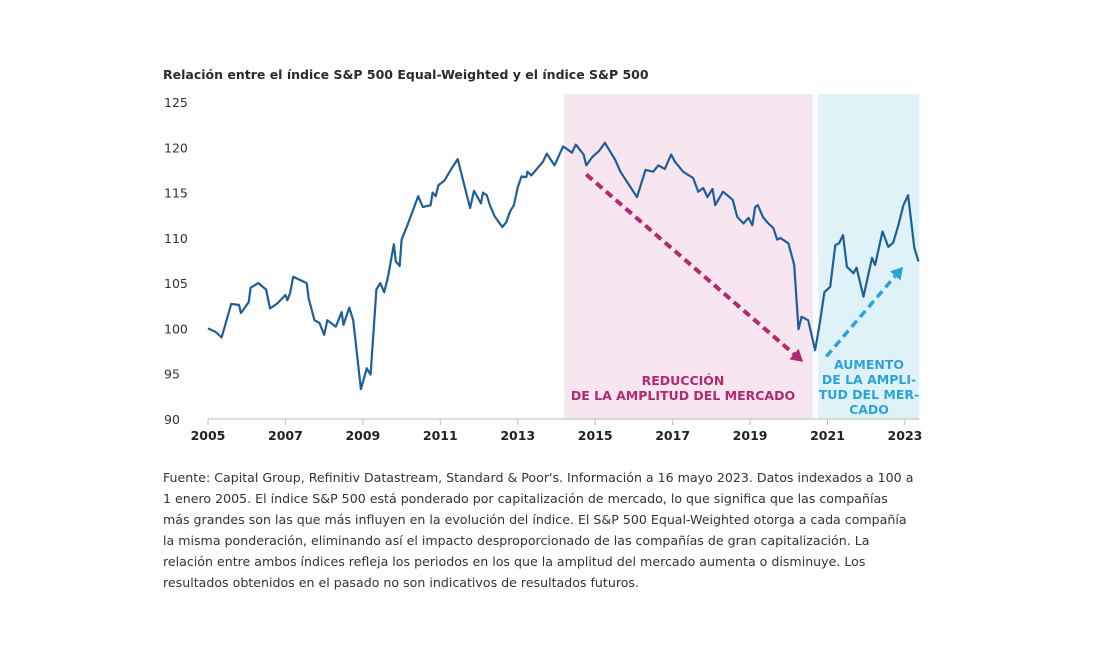  Describe the element at coordinates (557, 430) in the screenshot. I see `x-axis: 2005 2007 2009 2011 2013 2015 2017 2019 2021 2023` at that location.